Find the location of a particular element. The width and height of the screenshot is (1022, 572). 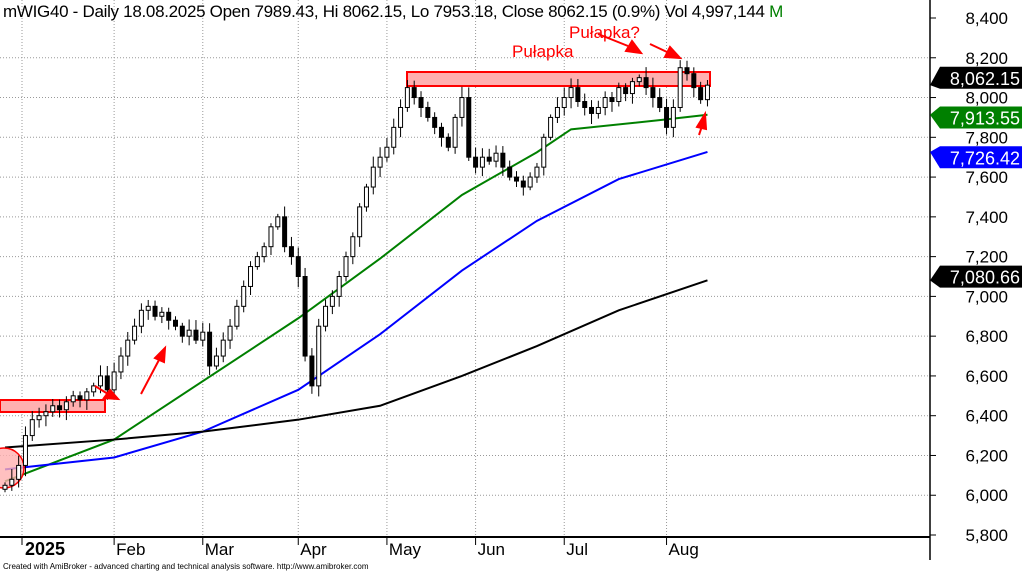

x-tick-label: 2025 is located at coordinates (45, 549).